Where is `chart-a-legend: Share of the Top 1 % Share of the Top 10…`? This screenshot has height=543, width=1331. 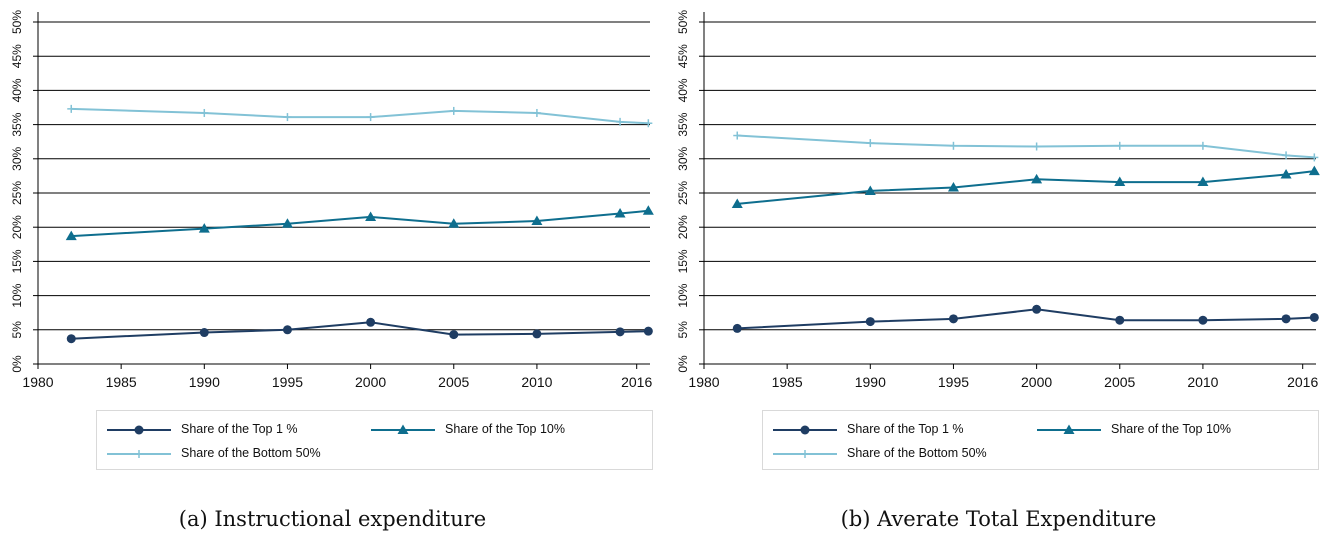 chart-a-legend: Share of the Top 1 % Share of the Top 10… is located at coordinates (374, 440).